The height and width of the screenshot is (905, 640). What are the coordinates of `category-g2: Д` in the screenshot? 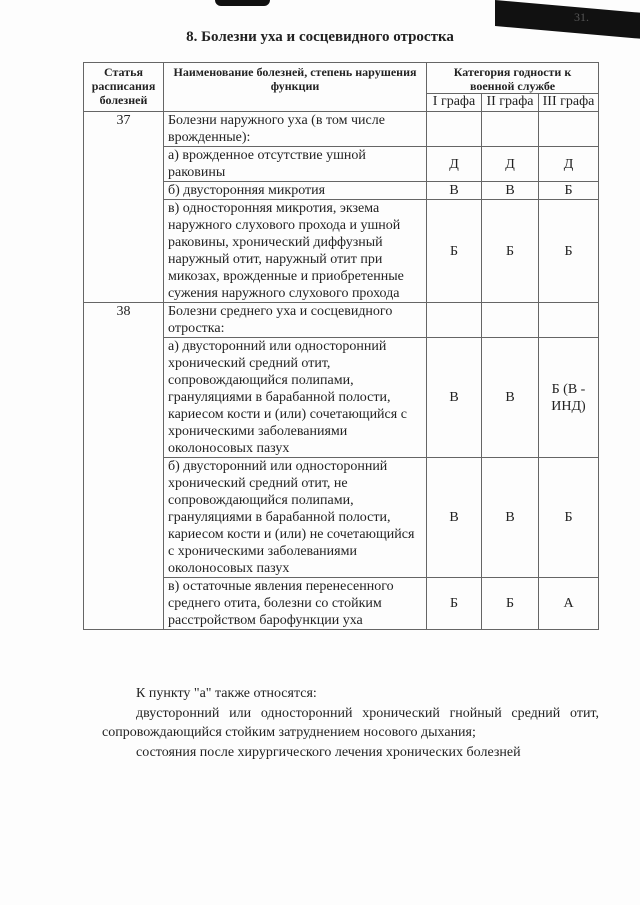 It's located at (510, 164).